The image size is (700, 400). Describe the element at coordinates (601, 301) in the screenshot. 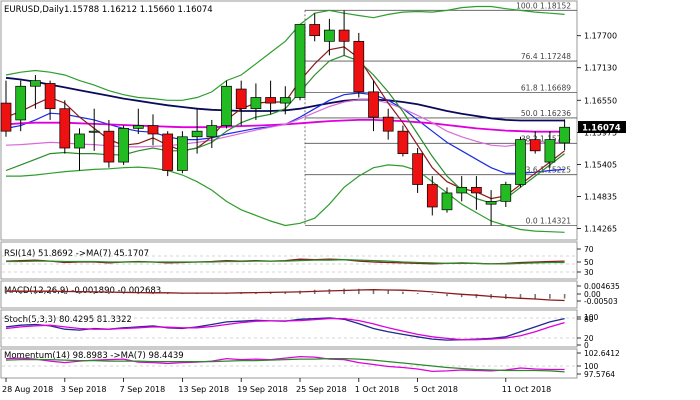

I see `y-tick-label: -0.00503` at that location.